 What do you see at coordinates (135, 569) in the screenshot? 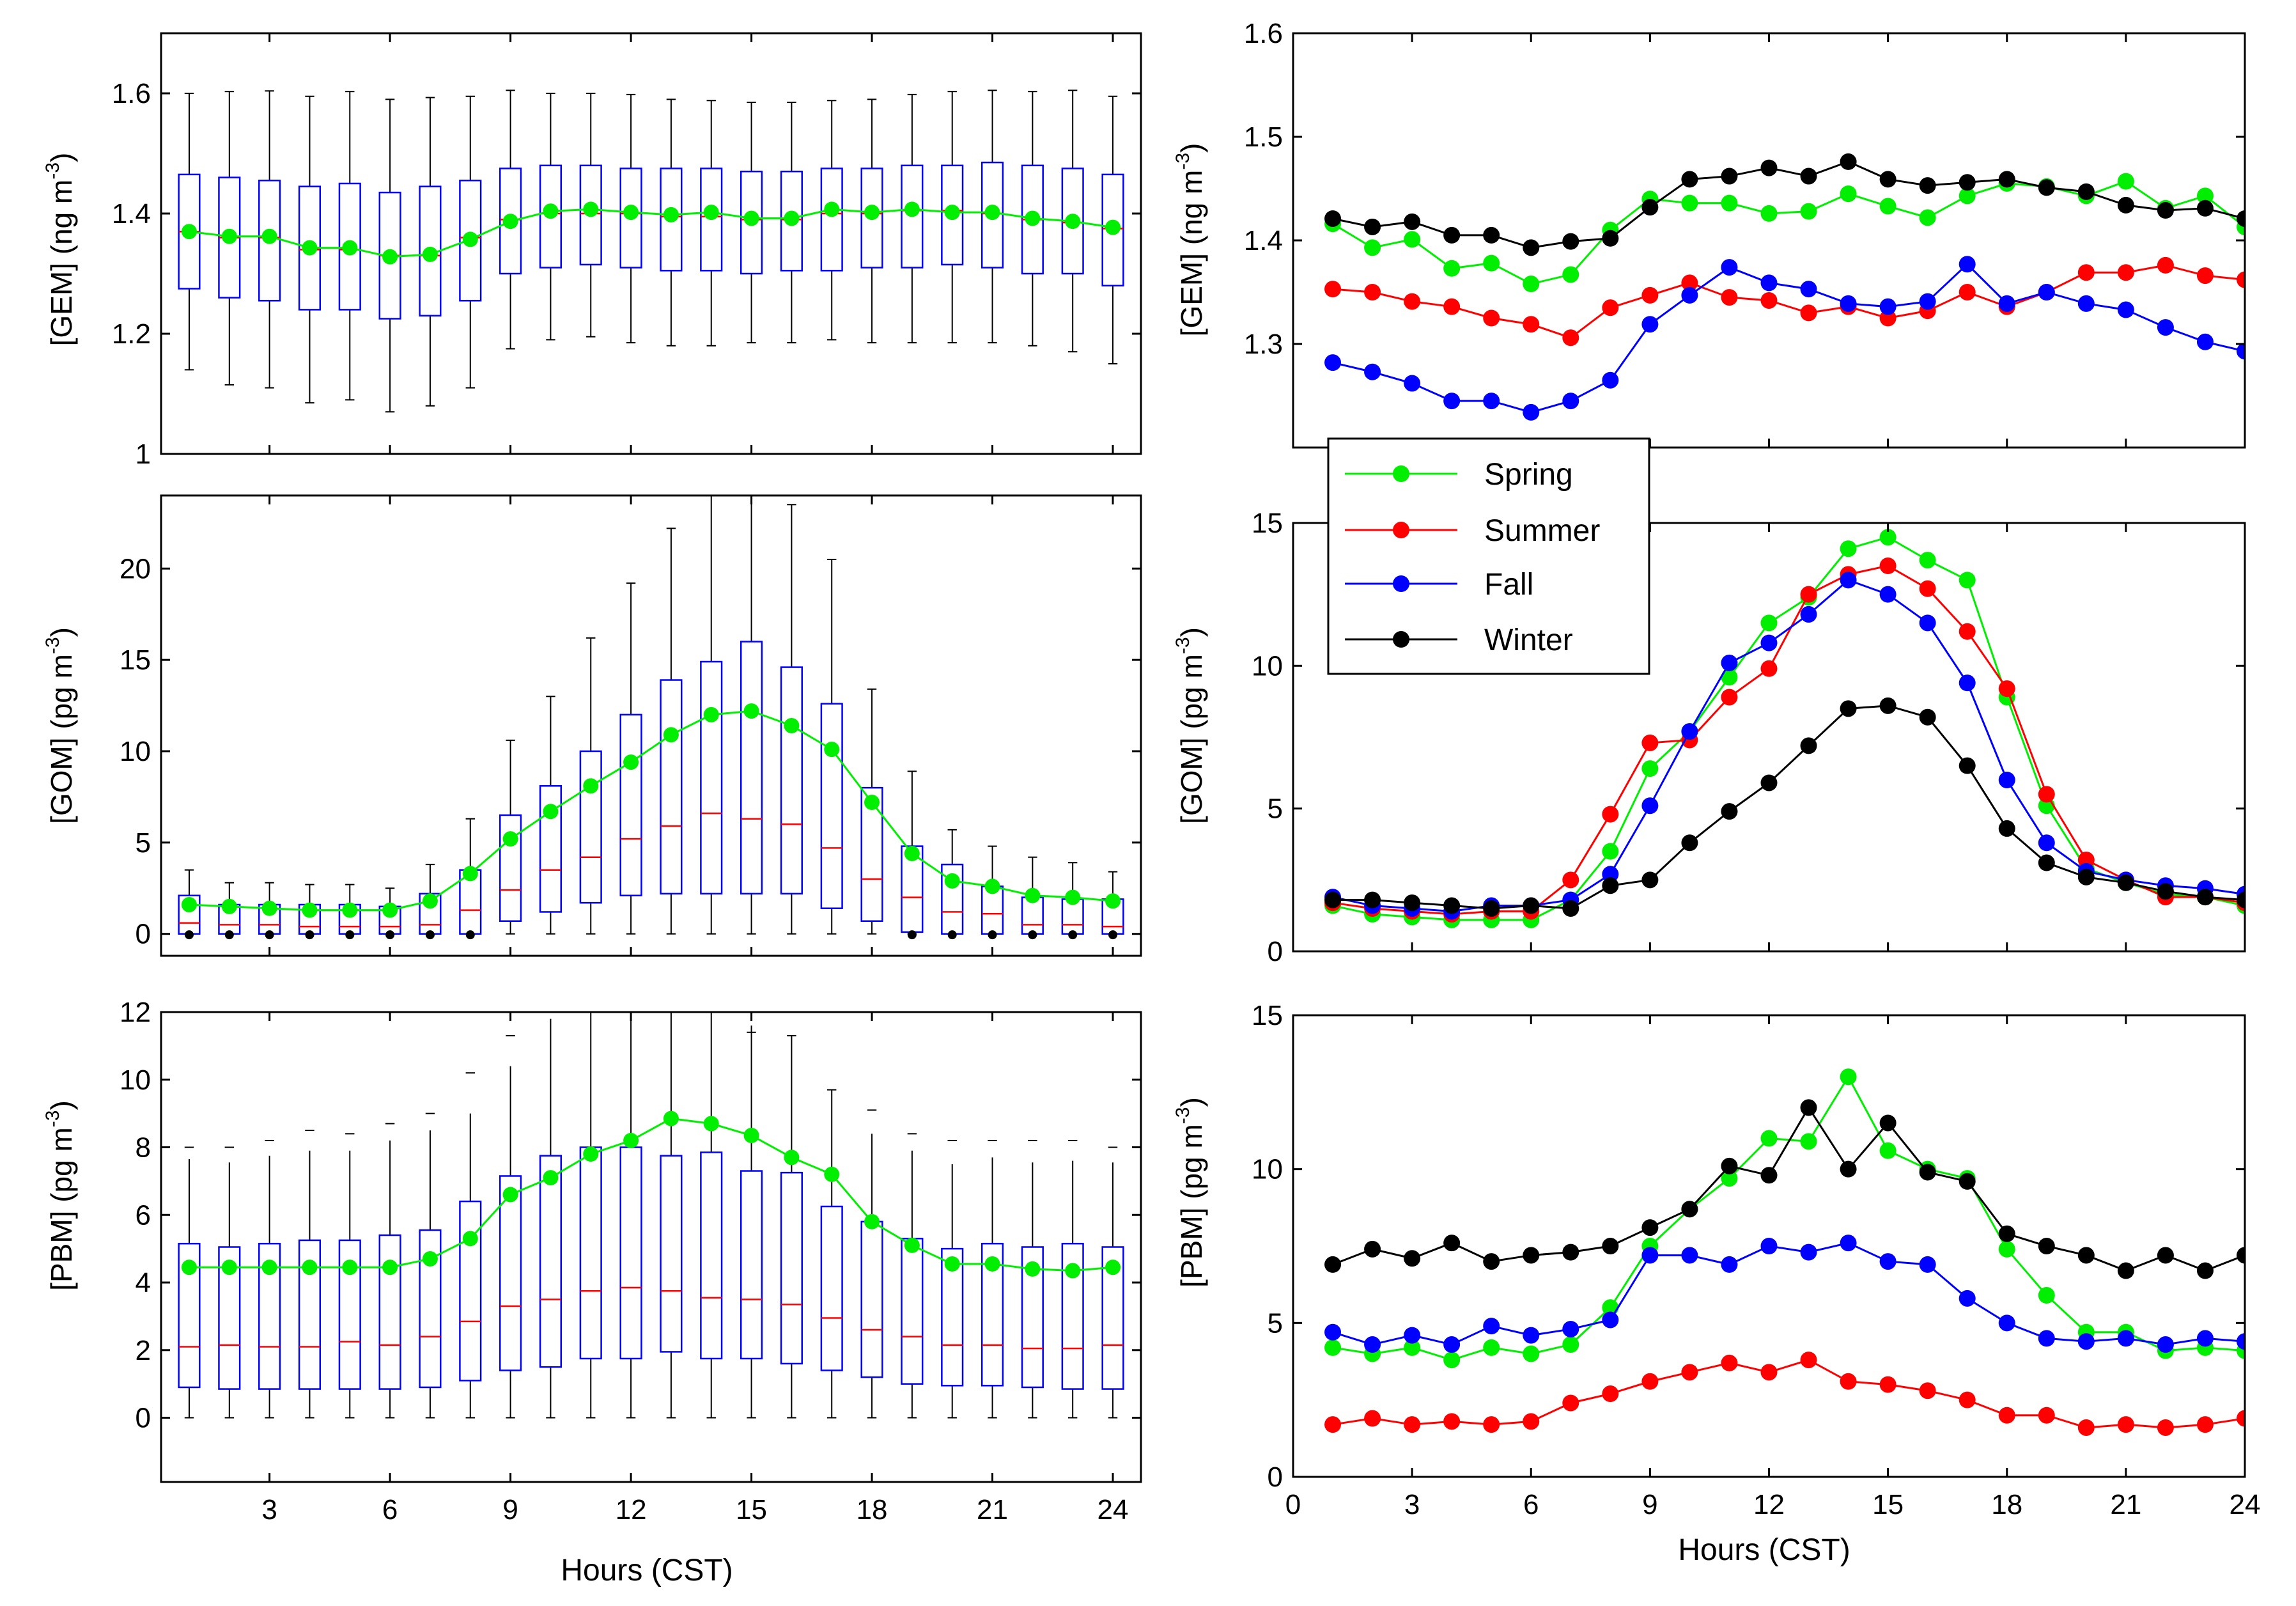
I see `y-tick-label: 20` at bounding box center [135, 569].